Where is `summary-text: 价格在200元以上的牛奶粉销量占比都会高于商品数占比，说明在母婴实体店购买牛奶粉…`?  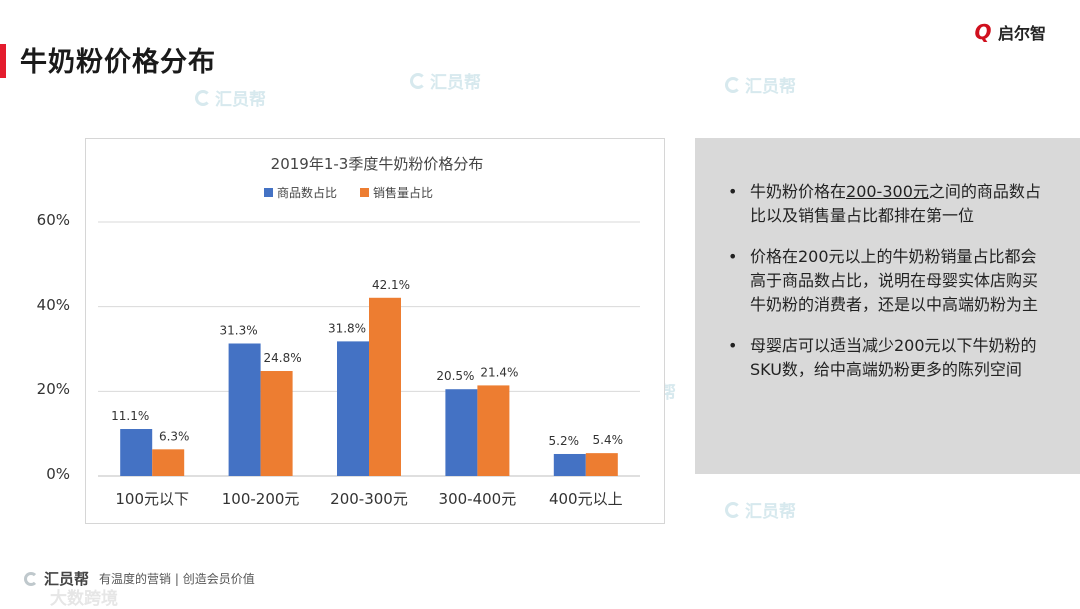 summary-text: 价格在200元以上的牛奶粉销量占比都会高于商品数占比，说明在母婴实体店购买牛奶粉… is located at coordinates (894, 280).